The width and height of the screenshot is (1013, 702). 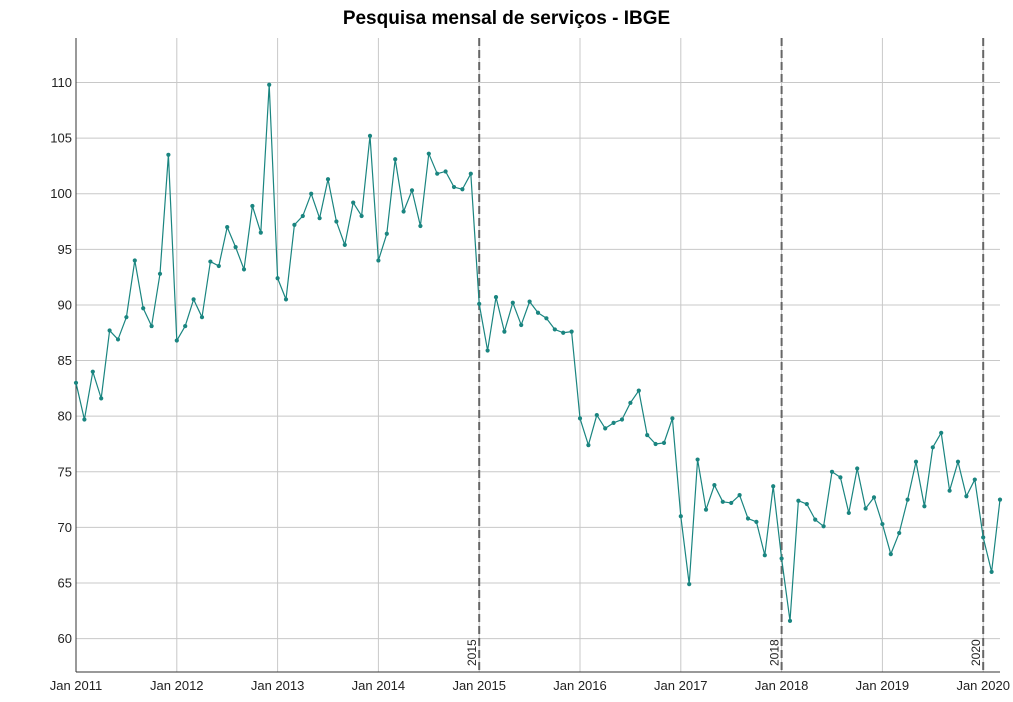 I want to click on y-tick-label: 90, so click(x=65, y=304).